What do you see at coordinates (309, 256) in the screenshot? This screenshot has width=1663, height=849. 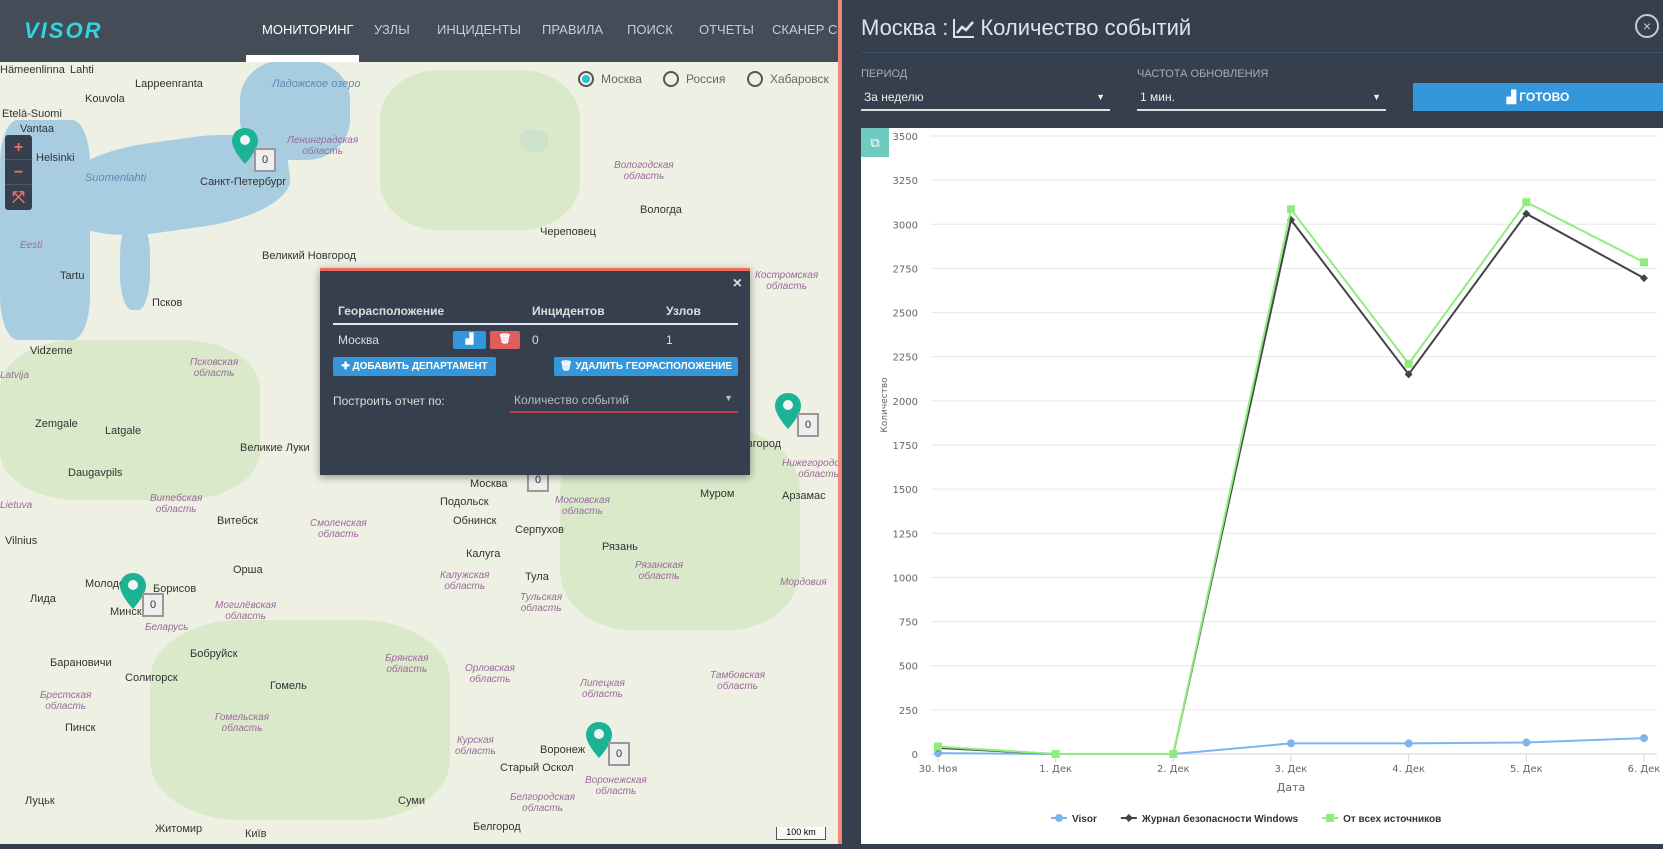 I see `map-label: Великий Новгород` at bounding box center [309, 256].